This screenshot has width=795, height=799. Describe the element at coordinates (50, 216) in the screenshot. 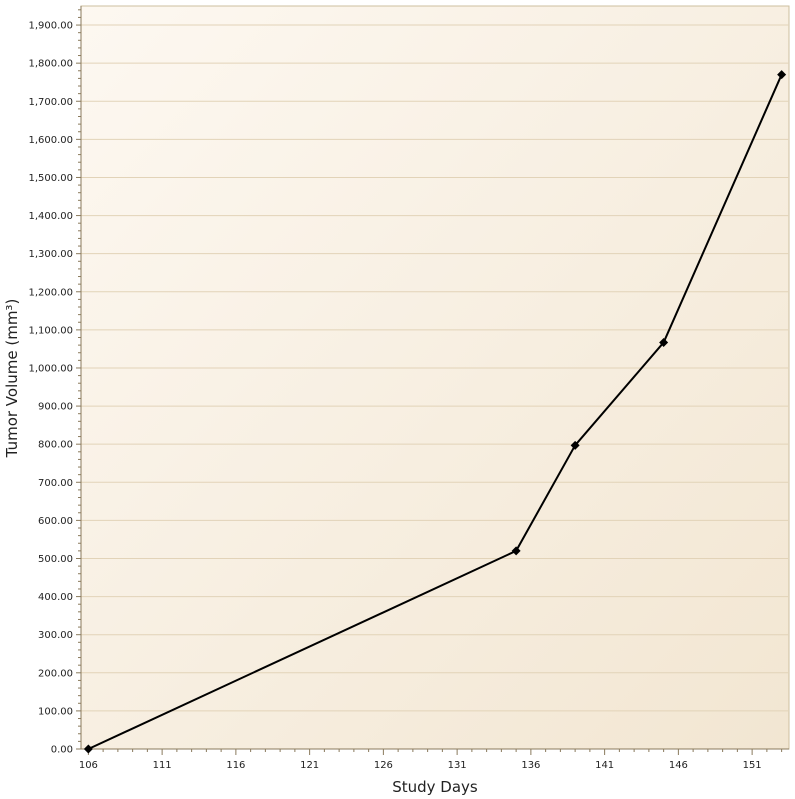

I see `y-tick-label: 1,400.00` at that location.